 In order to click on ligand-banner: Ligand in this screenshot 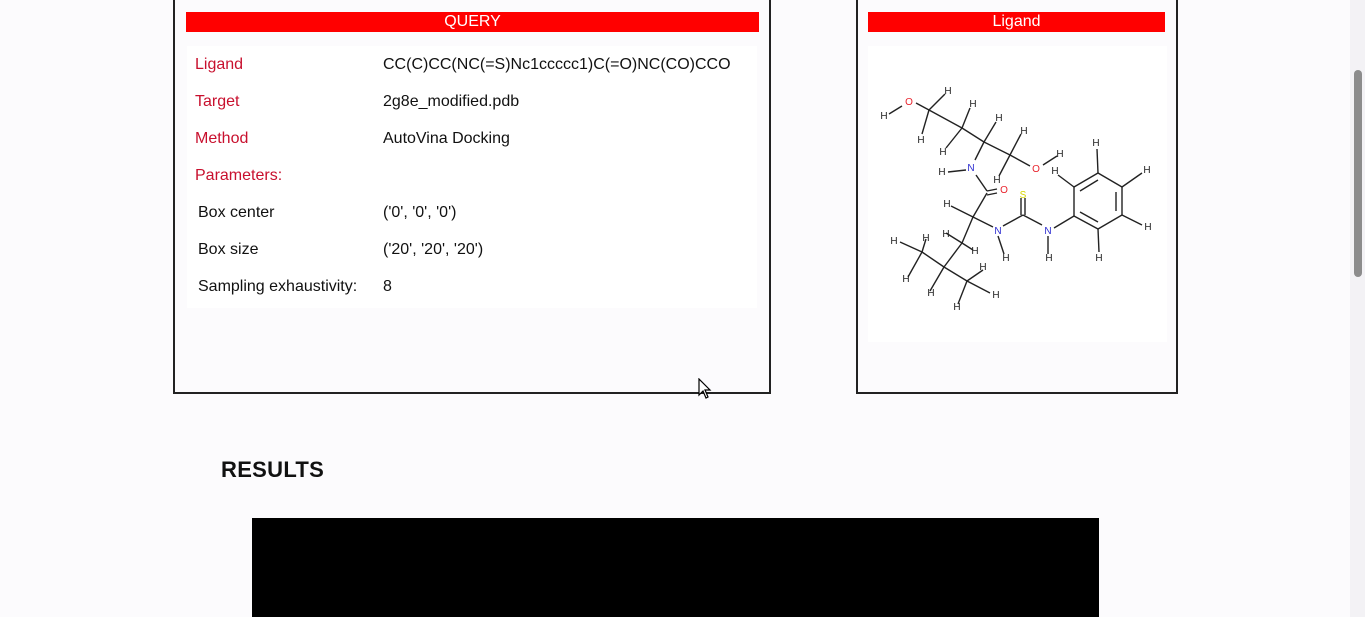, I will do `click(1016, 22)`.